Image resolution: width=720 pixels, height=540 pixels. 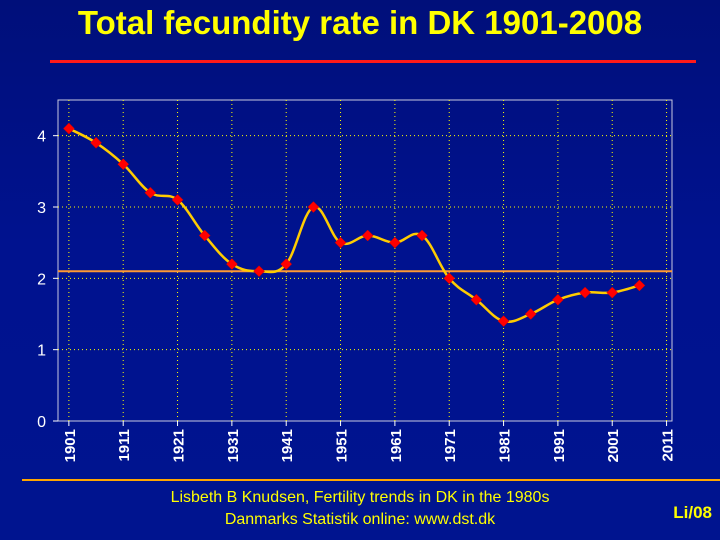 What do you see at coordinates (124, 445) in the screenshot?
I see `x-tick-label: 1911` at bounding box center [124, 445].